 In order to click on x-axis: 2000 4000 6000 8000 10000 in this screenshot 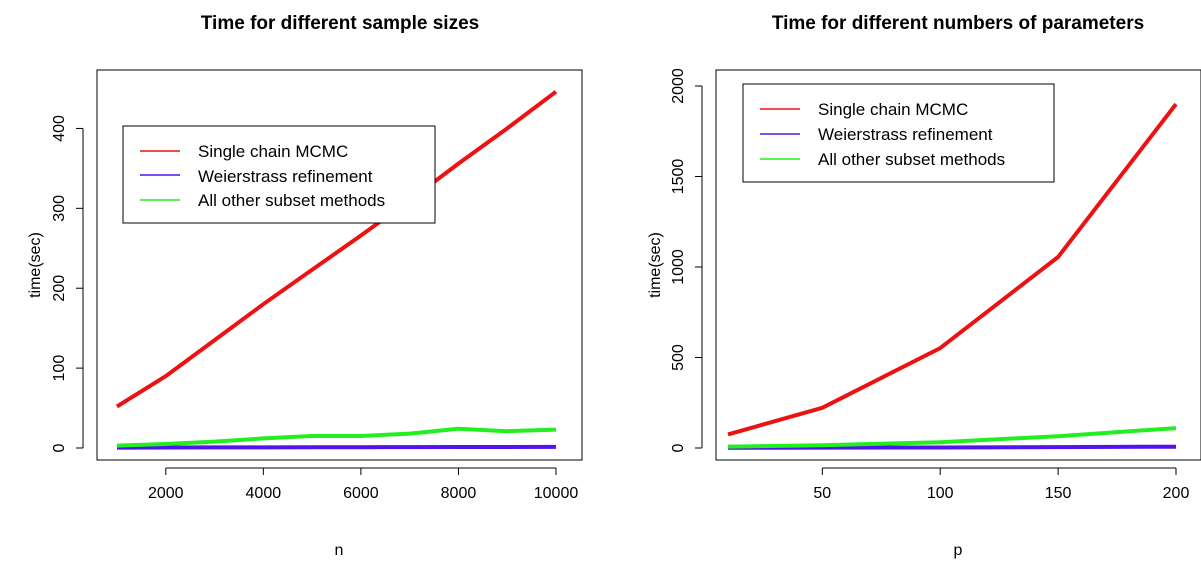, I will do `click(363, 484)`.